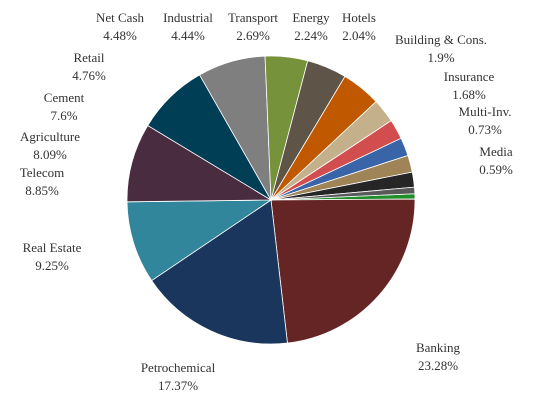  Describe the element at coordinates (42, 181) in the screenshot. I see `label-telecom: Telecom 8.85%` at that location.